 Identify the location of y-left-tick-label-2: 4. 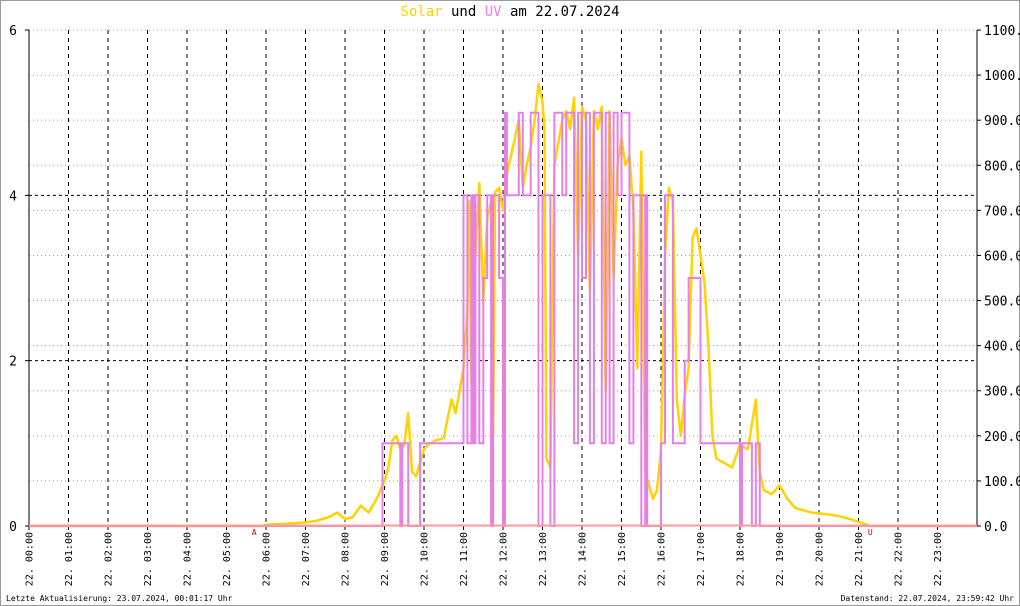
(13, 196).